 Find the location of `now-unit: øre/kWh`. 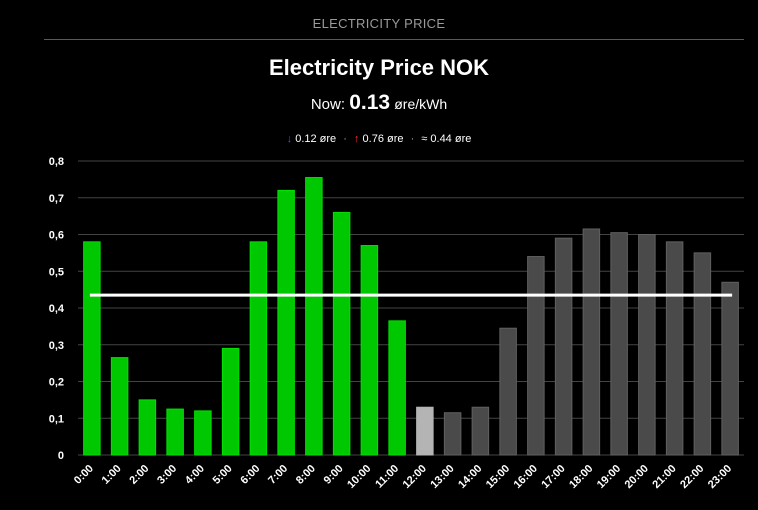

now-unit: øre/kWh is located at coordinates (421, 104).